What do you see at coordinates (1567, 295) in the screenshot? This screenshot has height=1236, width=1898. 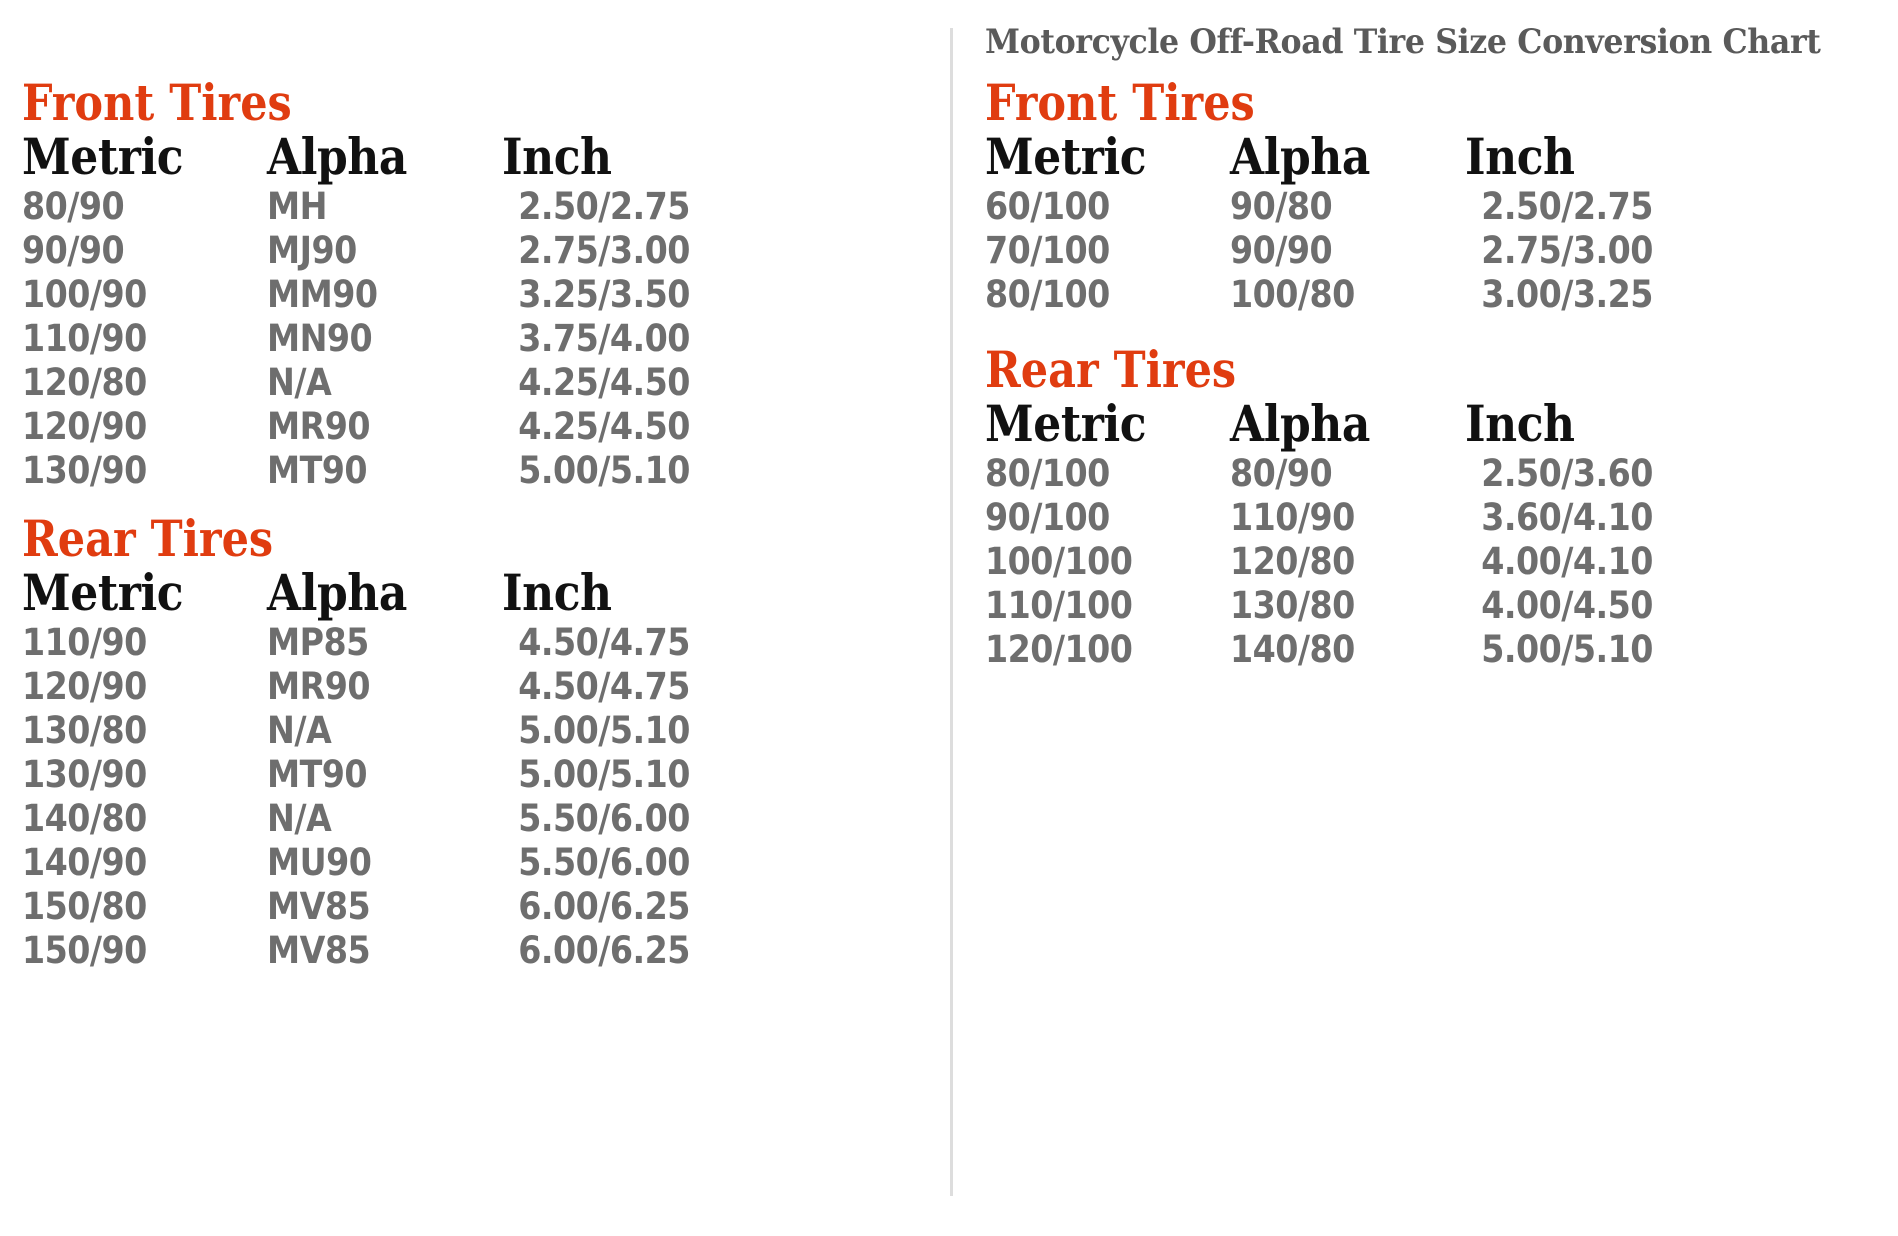 I see `cell-inch: 3.00/3.25` at bounding box center [1567, 295].